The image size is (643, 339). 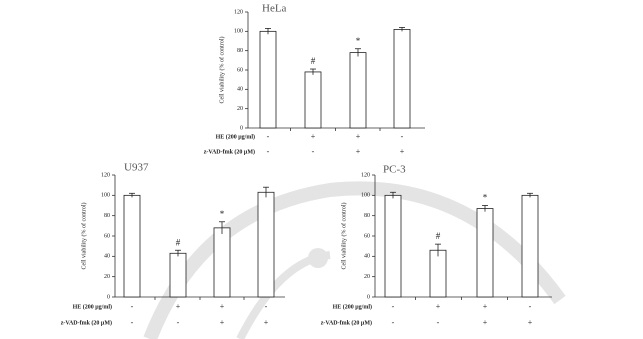 What do you see at coordinates (394, 170) in the screenshot?
I see `chart-title: PC-3` at bounding box center [394, 170].